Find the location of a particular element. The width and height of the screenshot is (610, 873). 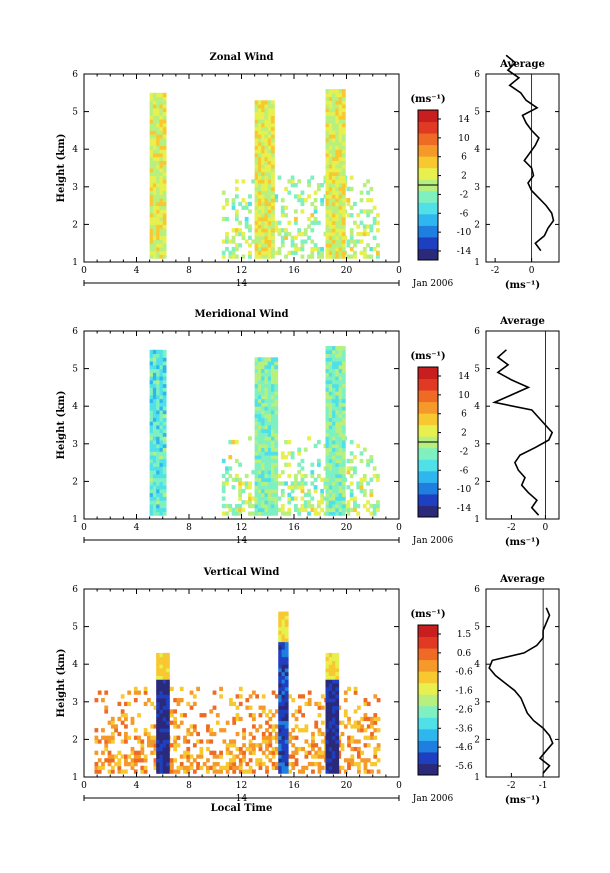

profile-y-tick-label: 6 is located at coordinates (477, 590).